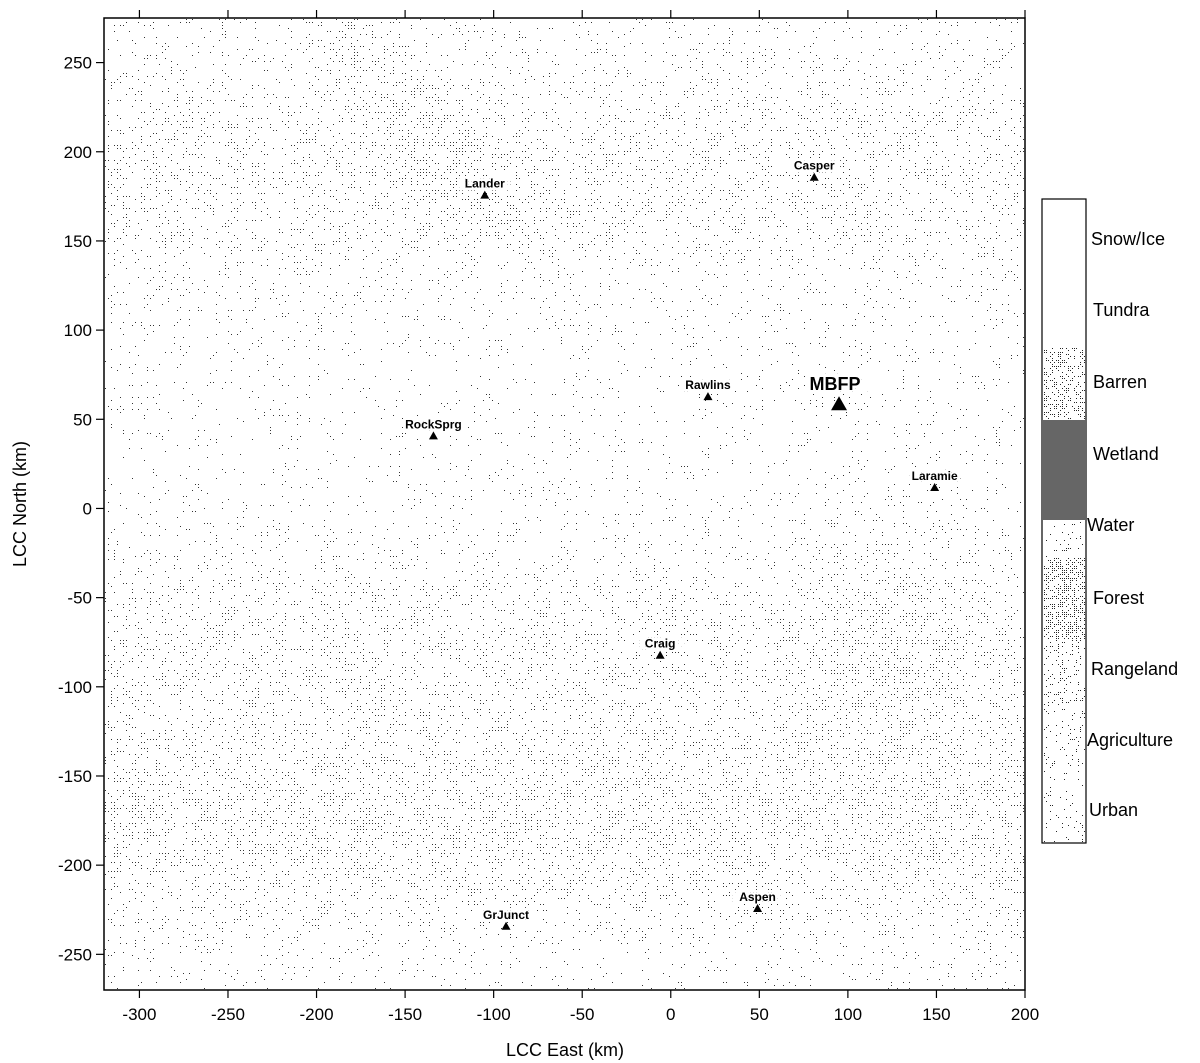  I want to click on y-tick-label: -150, so click(75, 776).